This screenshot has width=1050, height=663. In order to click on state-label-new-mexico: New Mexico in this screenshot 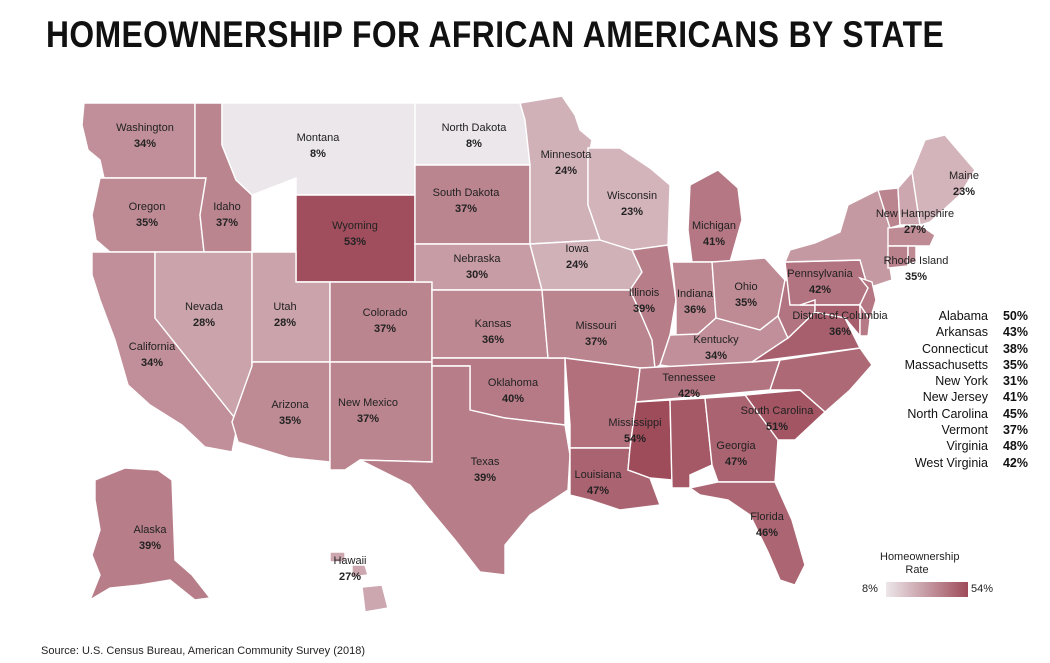, I will do `click(368, 403)`.